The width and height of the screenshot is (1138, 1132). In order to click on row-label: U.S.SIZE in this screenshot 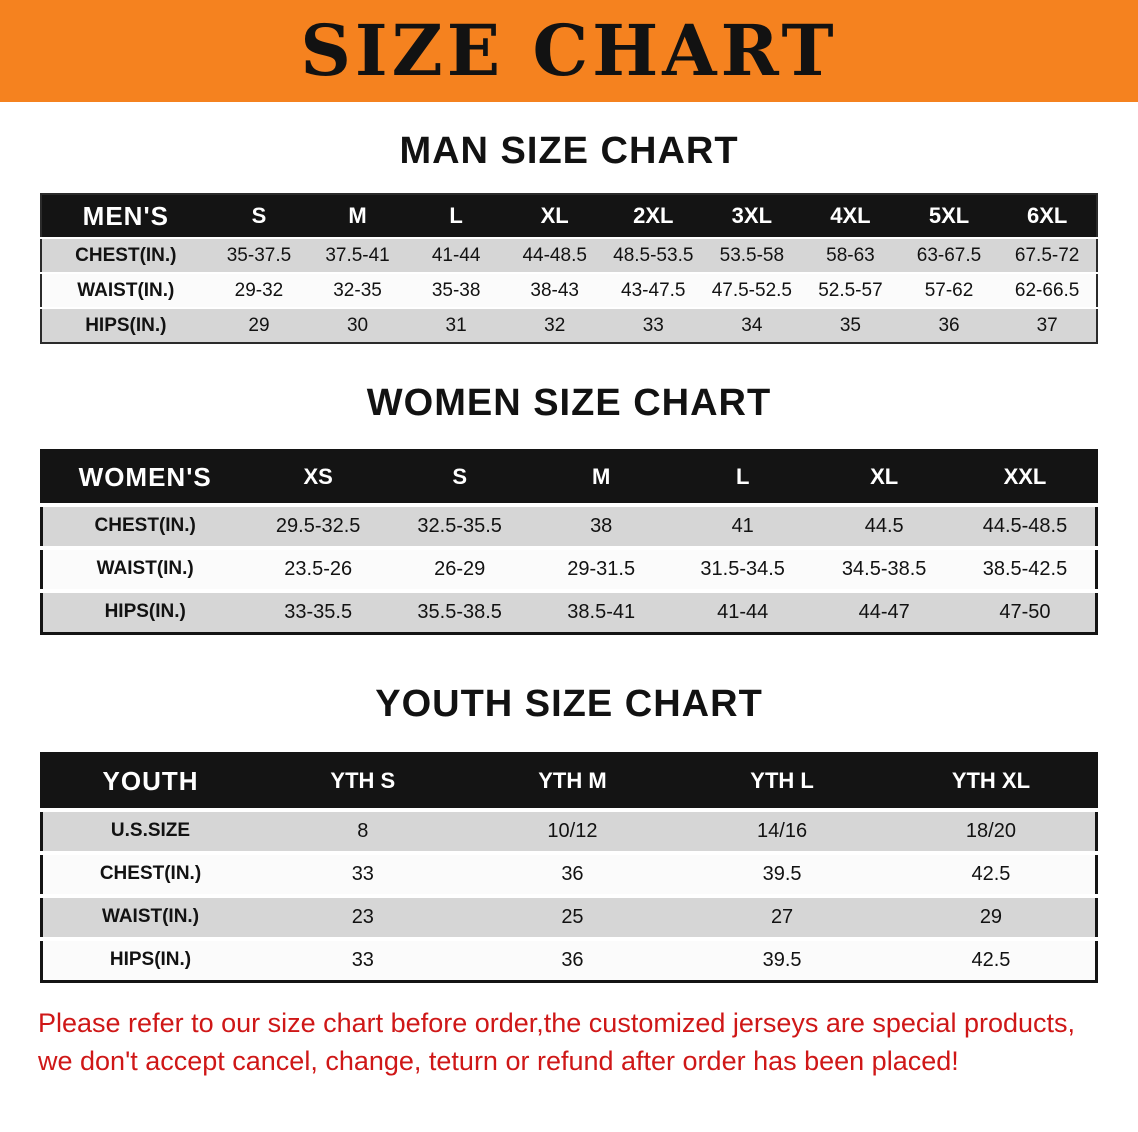, I will do `click(150, 830)`.